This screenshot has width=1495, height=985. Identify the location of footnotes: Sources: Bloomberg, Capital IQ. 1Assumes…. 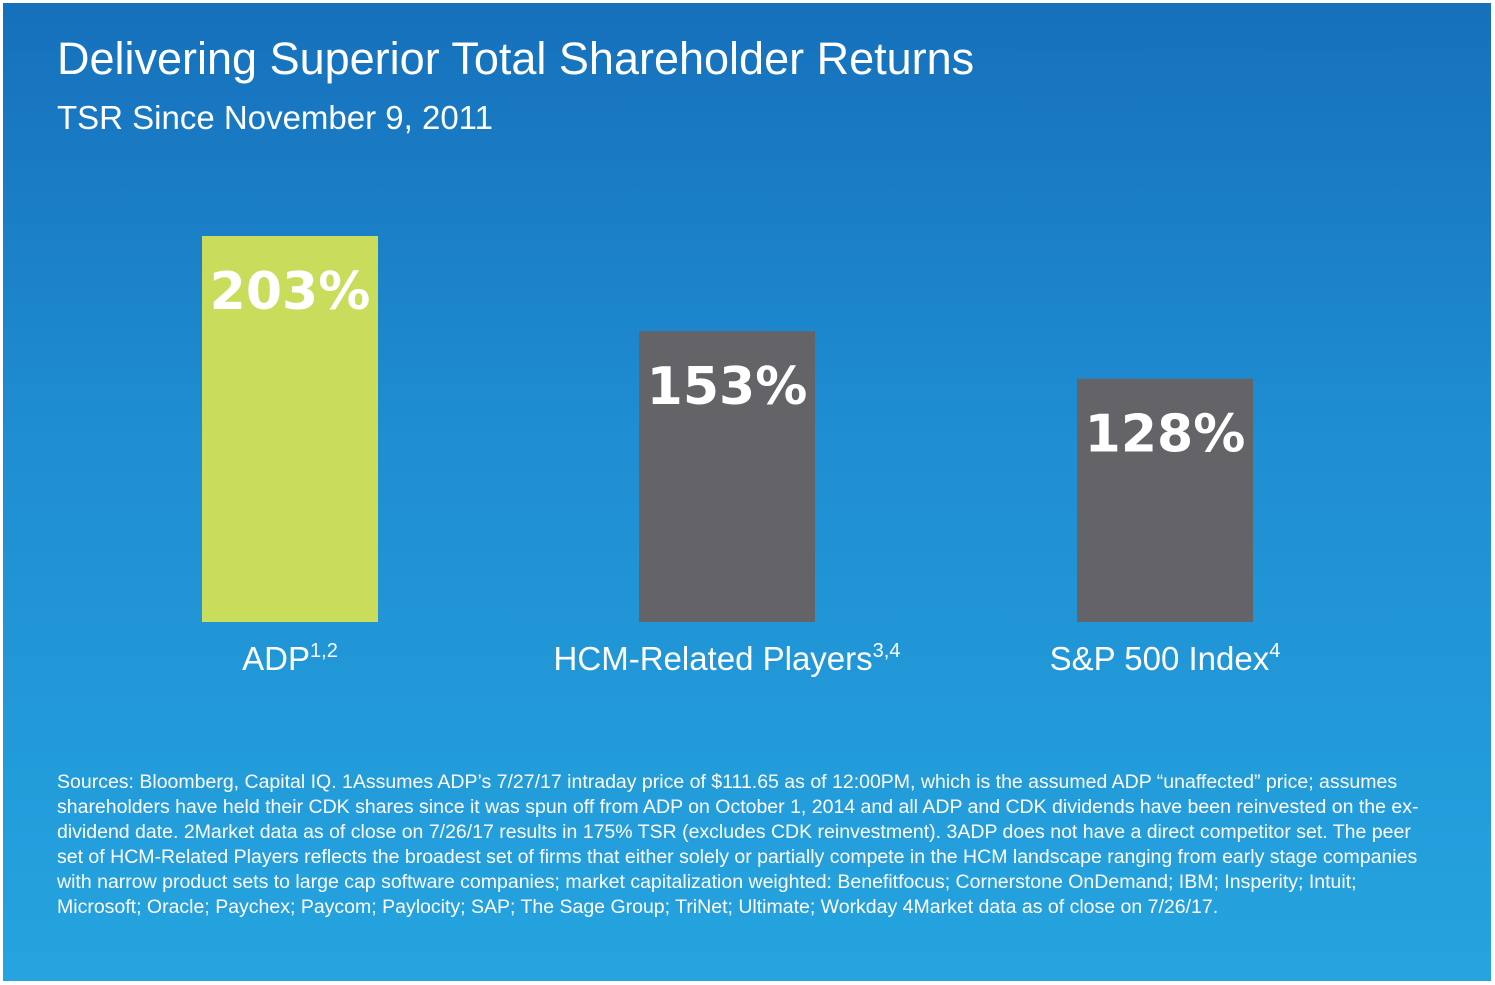
(738, 844).